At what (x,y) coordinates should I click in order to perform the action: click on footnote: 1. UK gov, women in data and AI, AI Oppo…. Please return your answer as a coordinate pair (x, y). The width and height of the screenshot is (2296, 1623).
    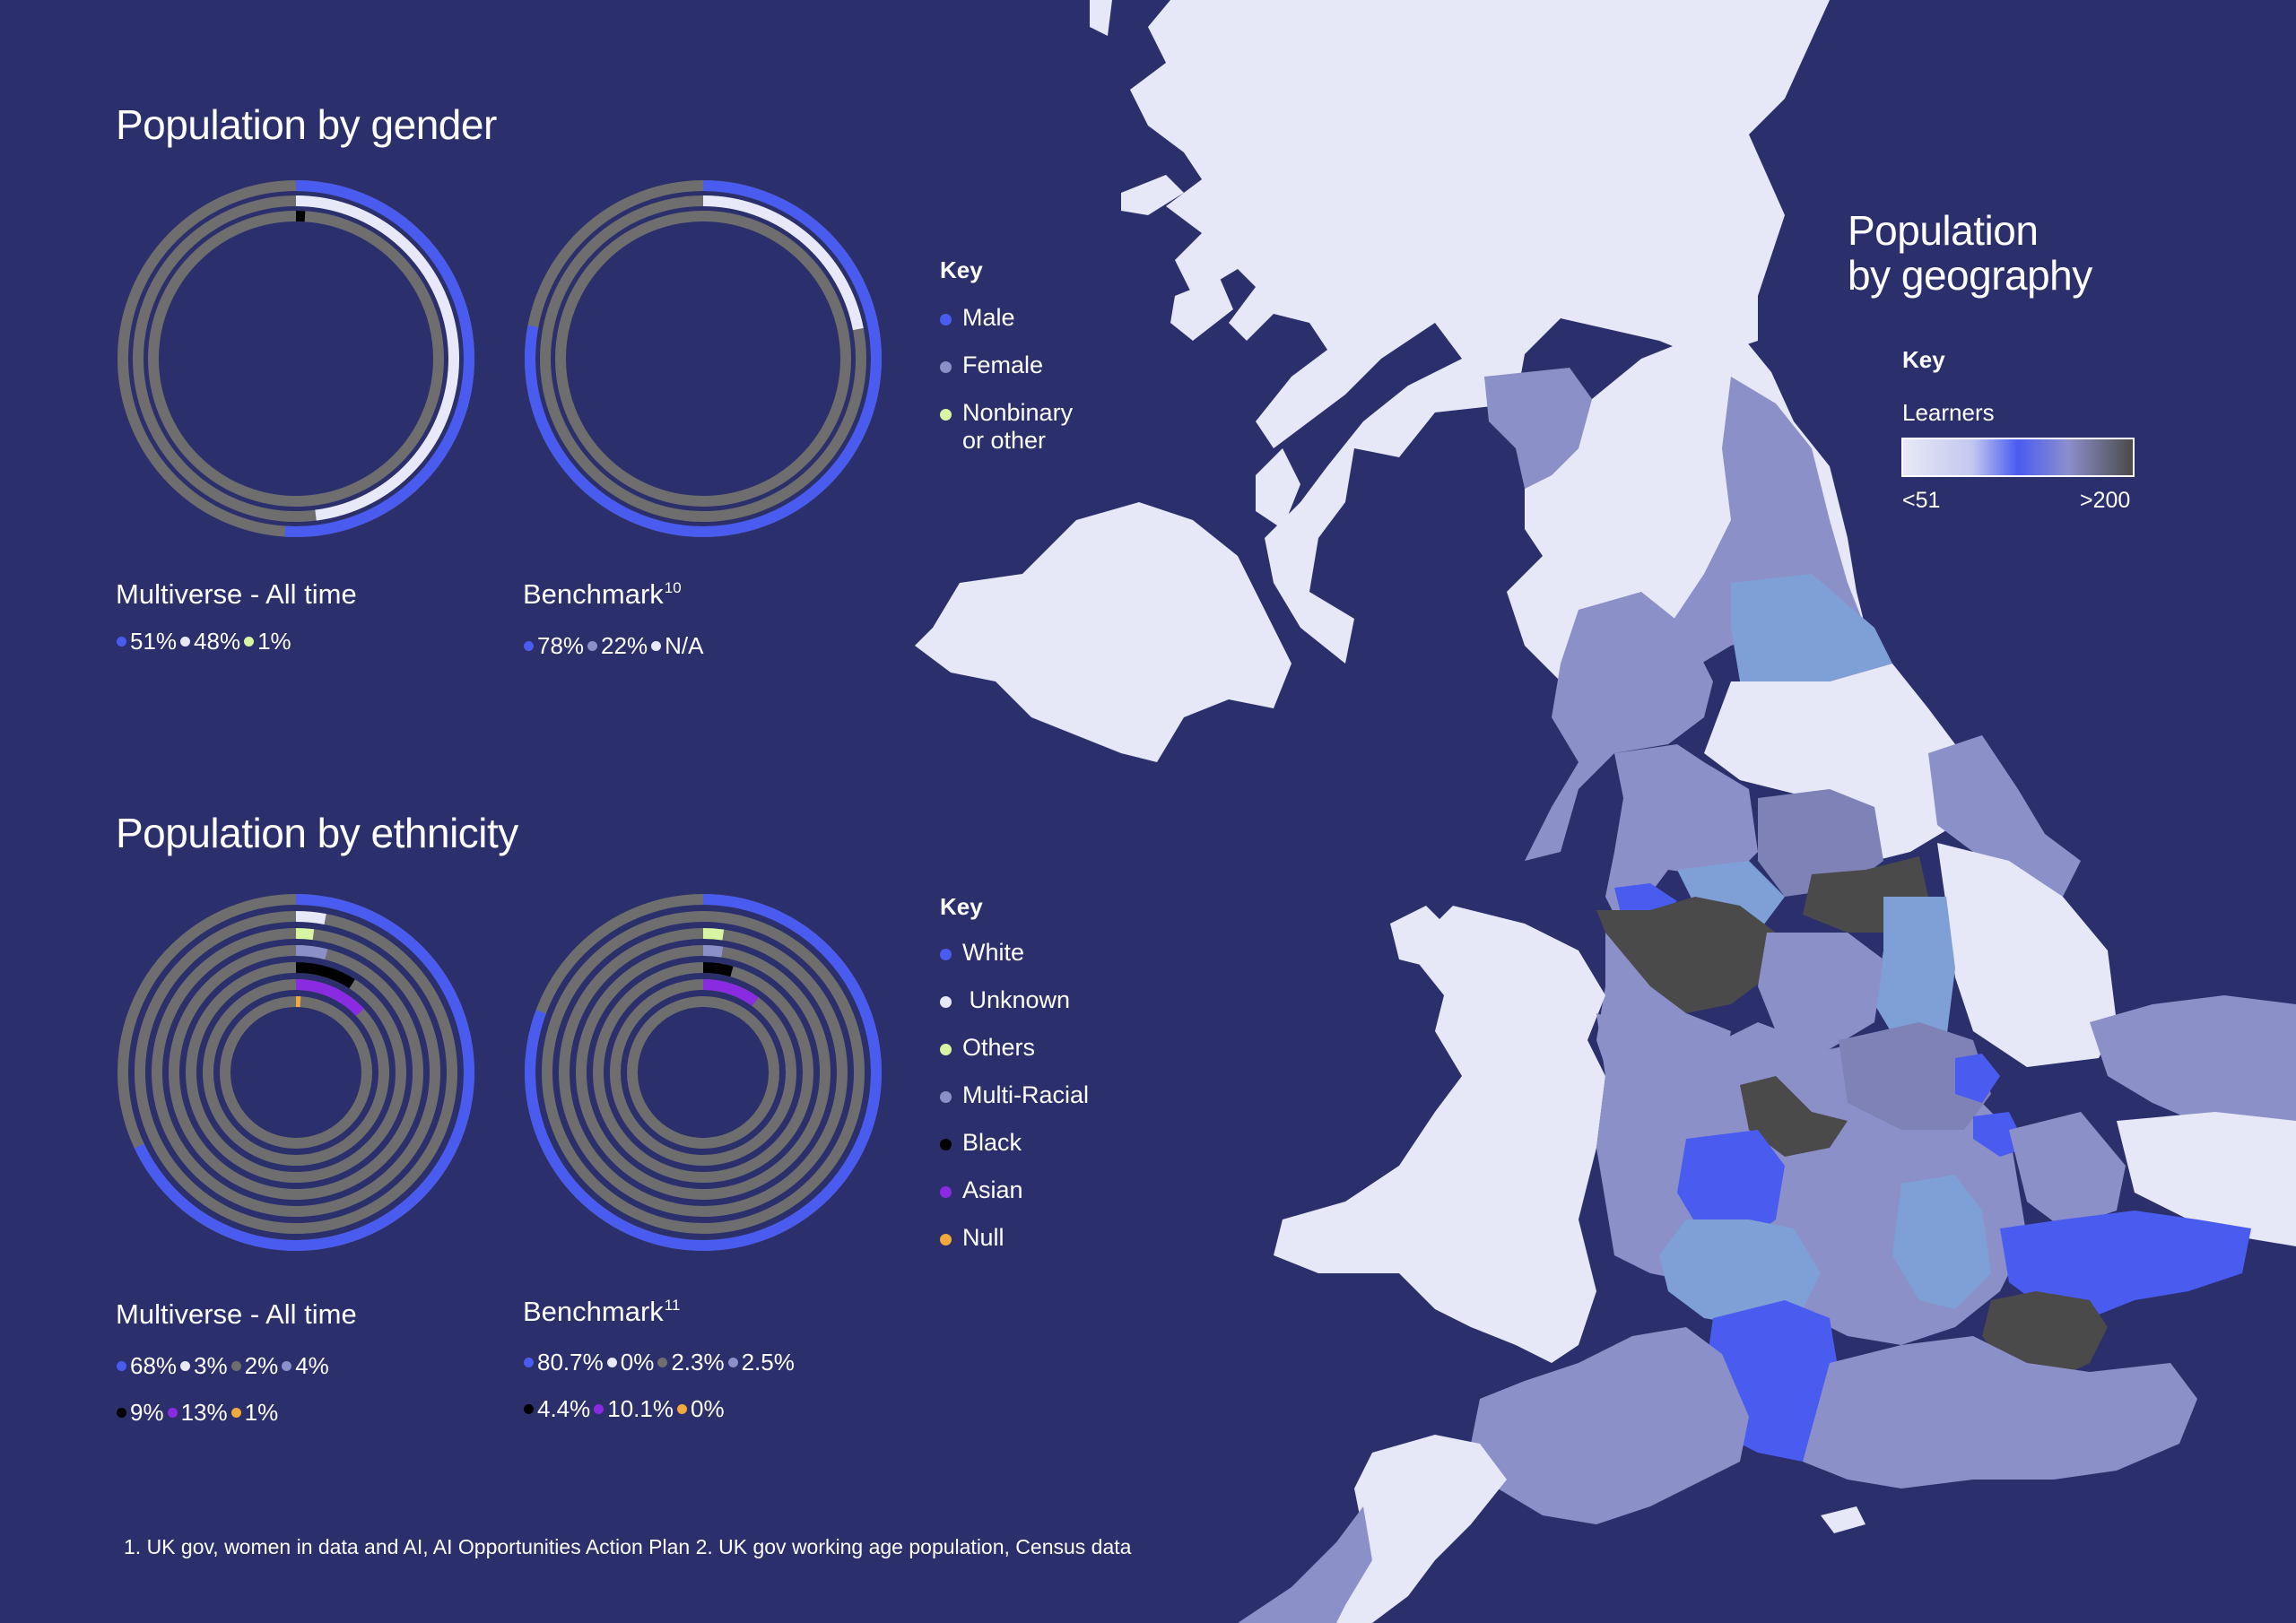
    Looking at the image, I should click on (628, 1546).